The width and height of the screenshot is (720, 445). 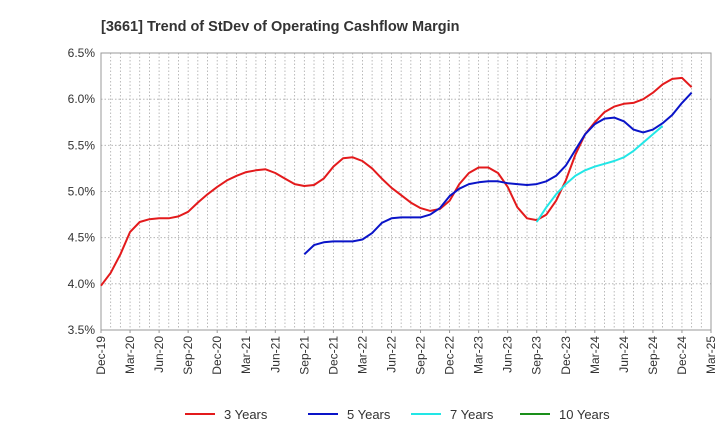 What do you see at coordinates (369, 414) in the screenshot?
I see `legend-label: 5 Years` at bounding box center [369, 414].